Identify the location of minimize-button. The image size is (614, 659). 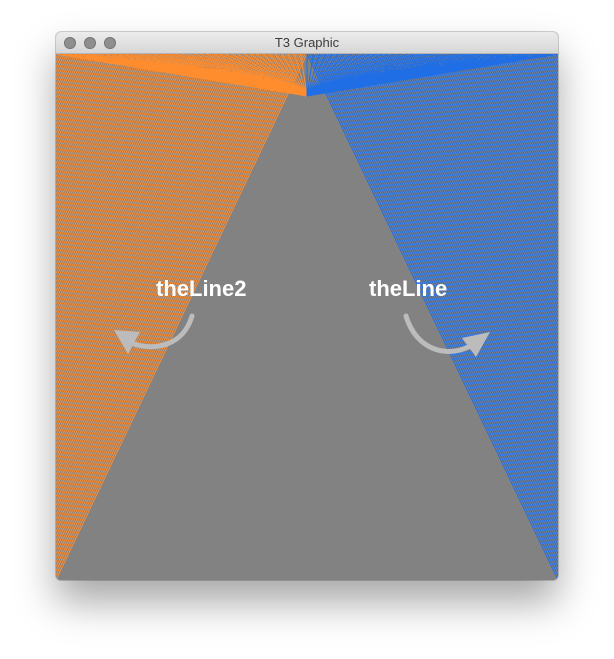
(90, 43).